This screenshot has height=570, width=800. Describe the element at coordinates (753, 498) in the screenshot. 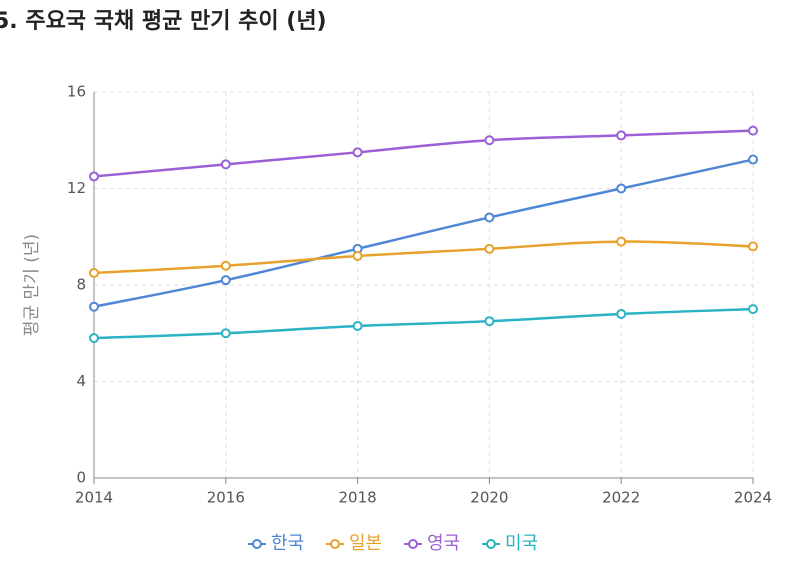

I see `x-tick-label: 2024` at that location.